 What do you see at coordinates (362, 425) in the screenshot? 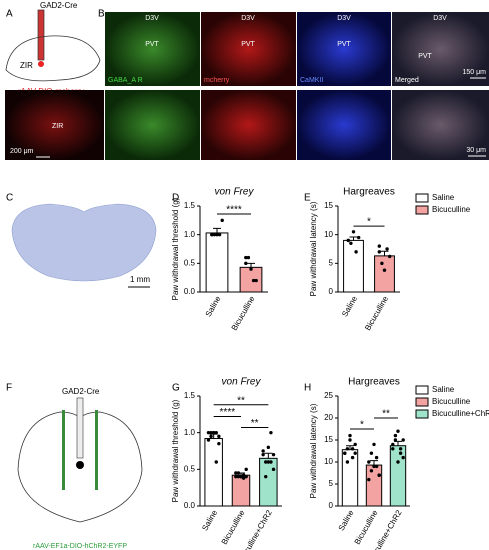
I see `significance-label: *` at bounding box center [362, 425].